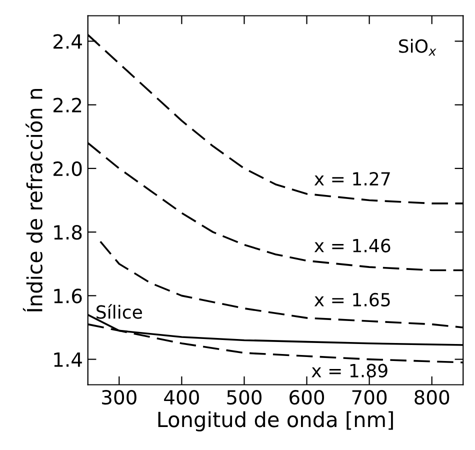  What do you see at coordinates (369, 397) in the screenshot?
I see `x-tick-label: 700` at bounding box center [369, 397].